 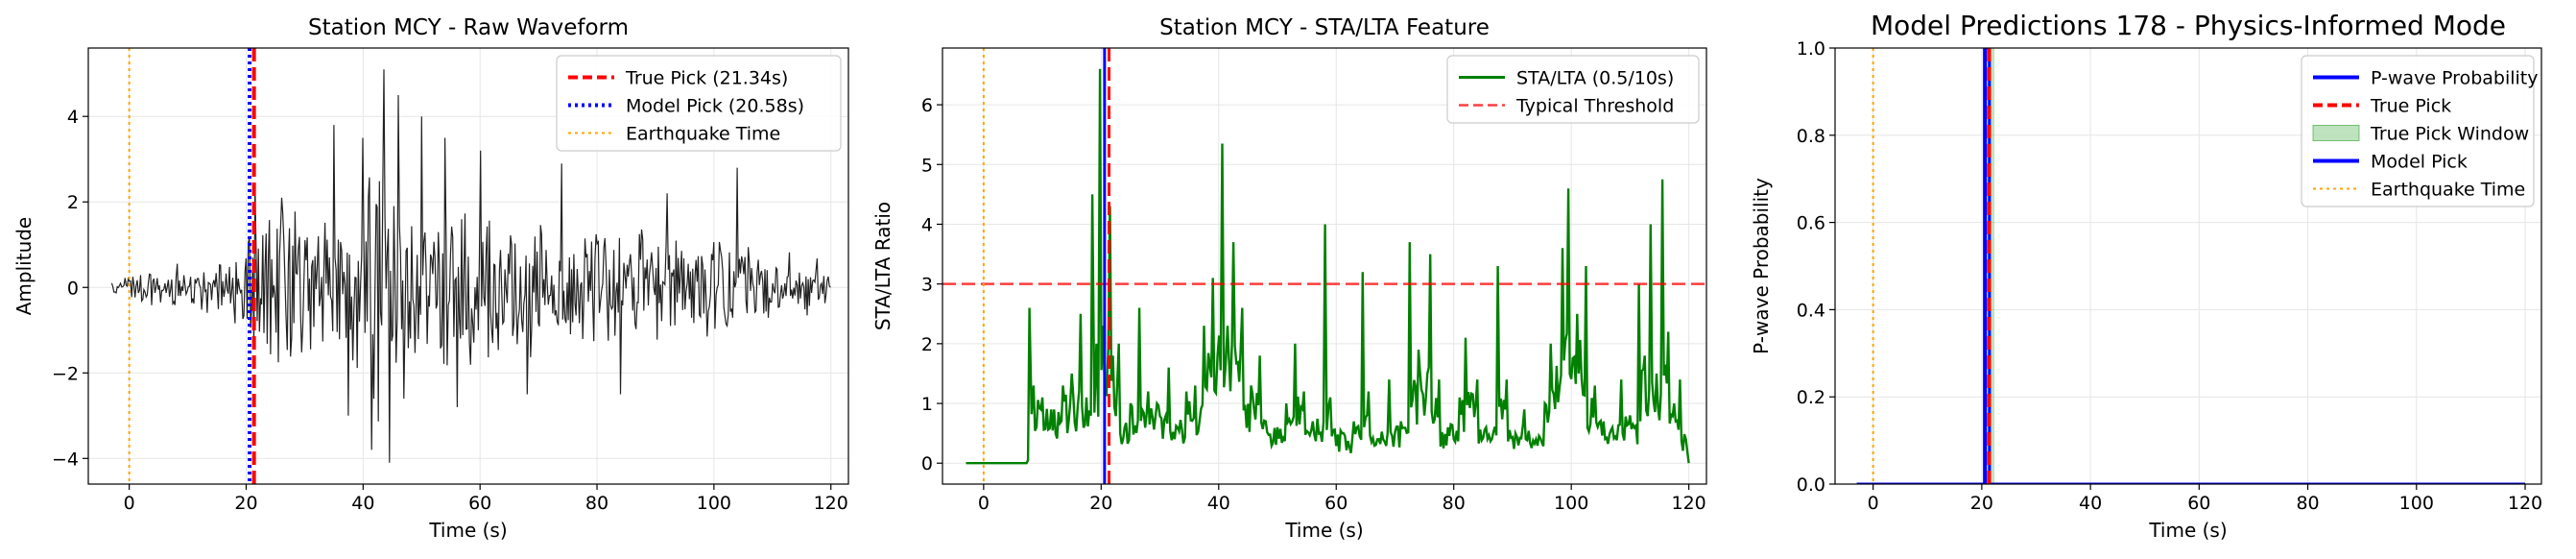 What do you see at coordinates (24, 266) in the screenshot?
I see `y-axis-label: Amplitude` at bounding box center [24, 266].